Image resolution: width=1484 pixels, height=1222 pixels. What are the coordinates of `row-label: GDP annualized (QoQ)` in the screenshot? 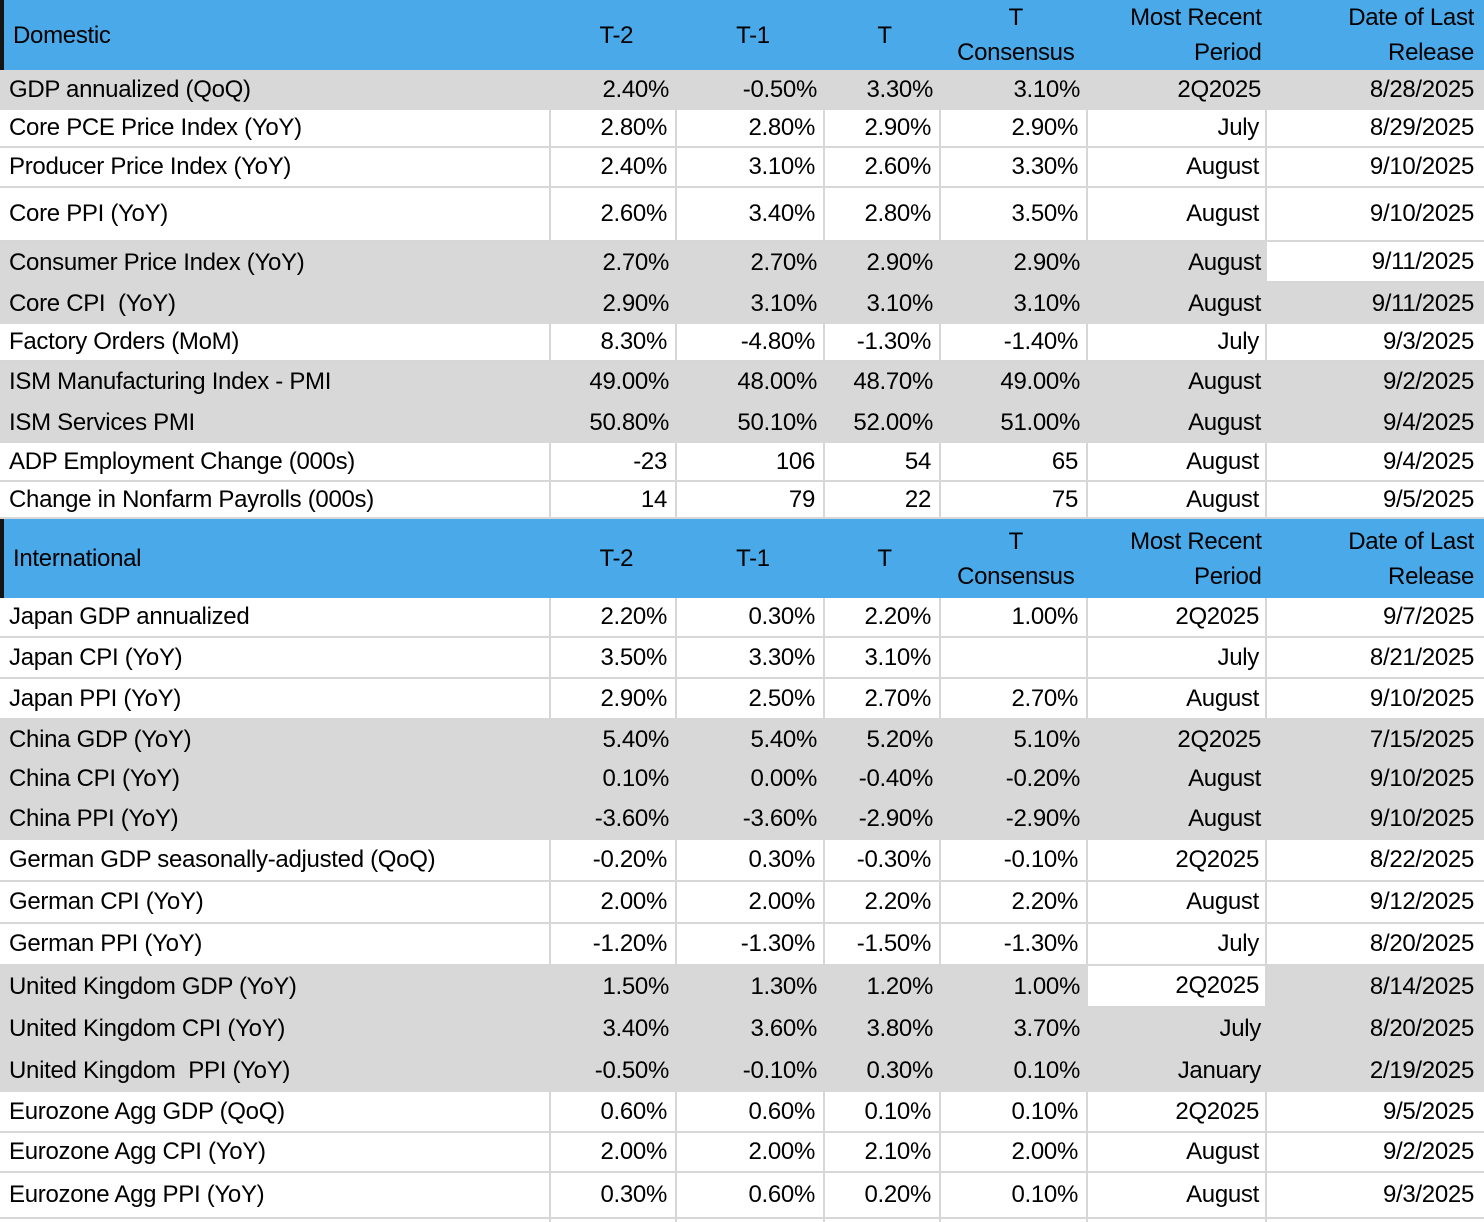 It's located at (275, 90).